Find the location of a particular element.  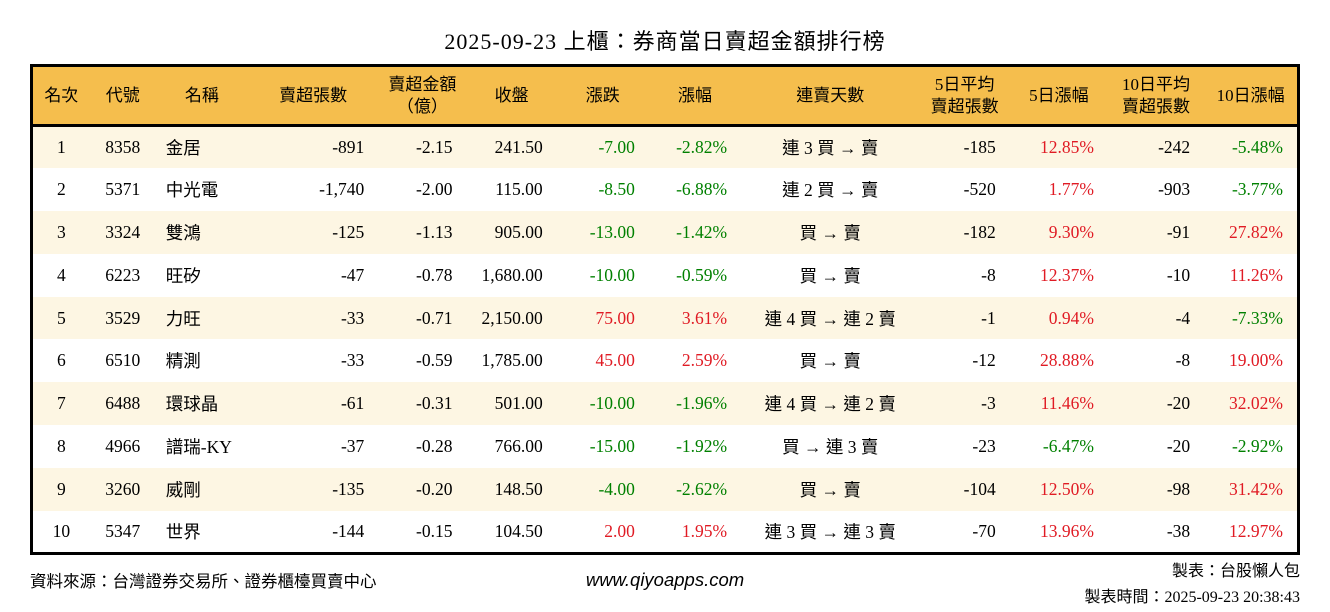

cell-sell_amt: -2.00 is located at coordinates (434, 189).